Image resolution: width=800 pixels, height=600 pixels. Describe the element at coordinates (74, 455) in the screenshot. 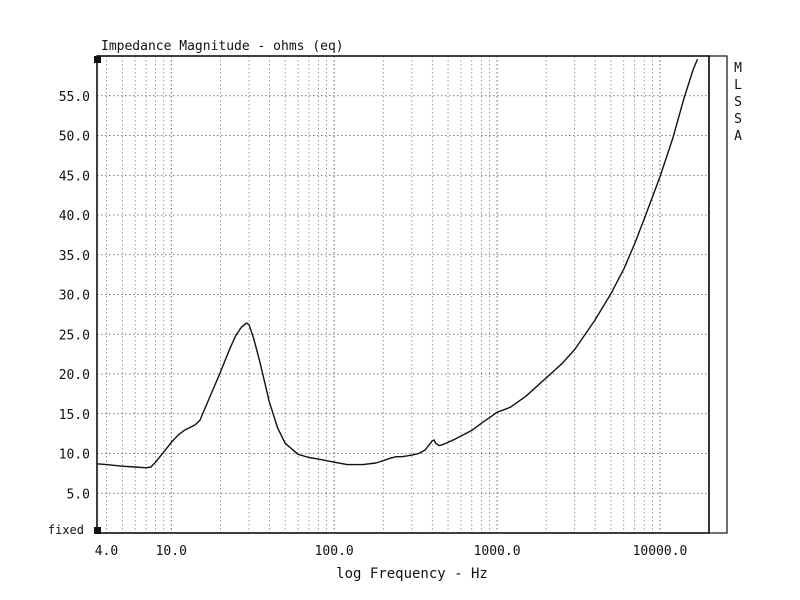

I see `y-tick-label: 10.0` at that location.